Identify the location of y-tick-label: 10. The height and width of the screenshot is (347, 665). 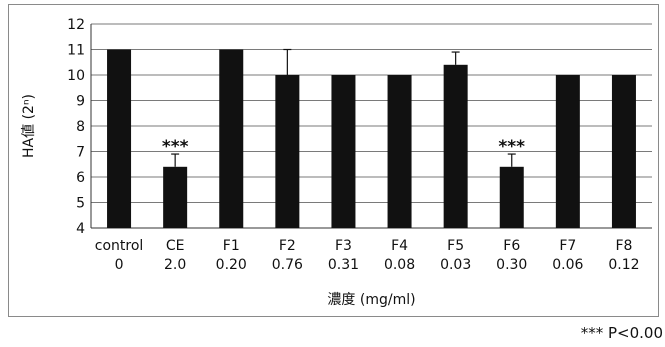
(76, 76).